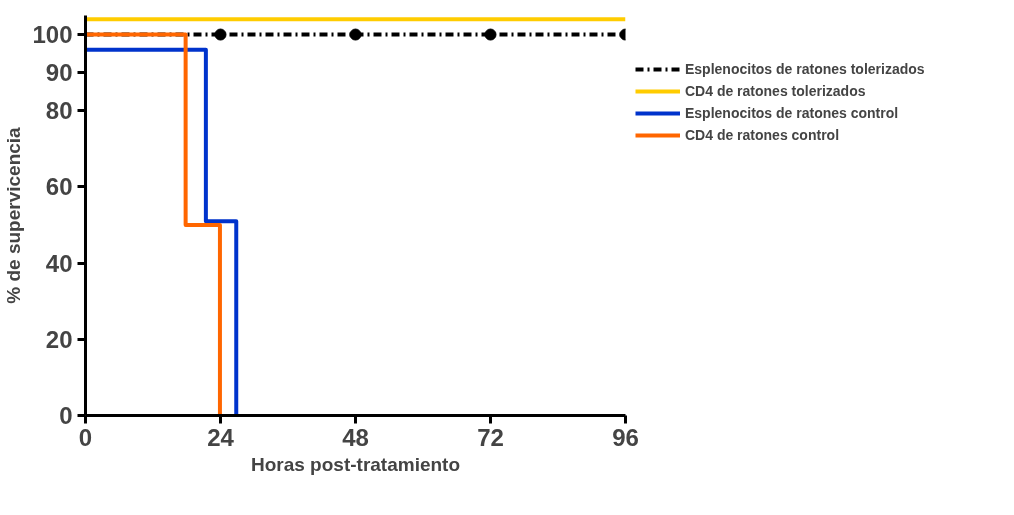  What do you see at coordinates (792, 113) in the screenshot?
I see `legend-label: Esplenocitos de ratones control` at bounding box center [792, 113].